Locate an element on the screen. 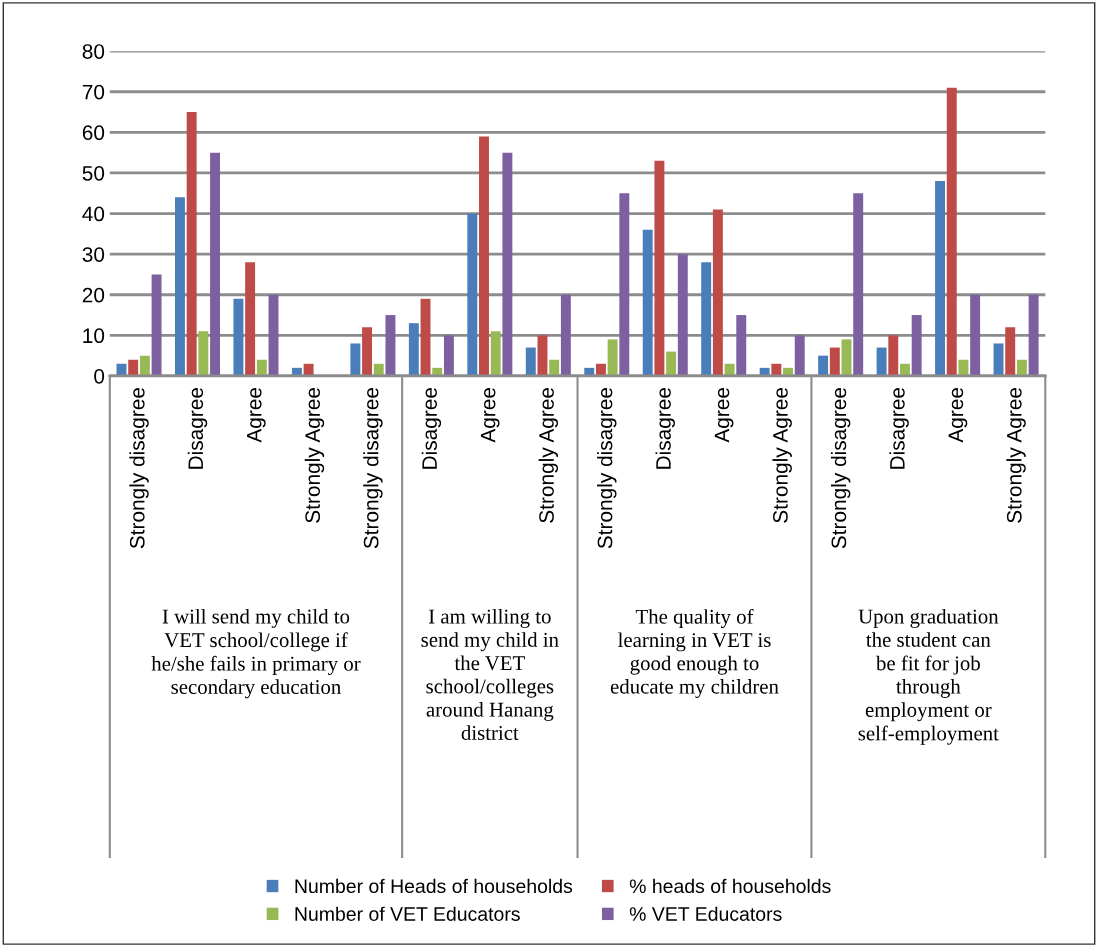 The height and width of the screenshot is (947, 1098). legend-label: Number of Heads of households is located at coordinates (434, 886).